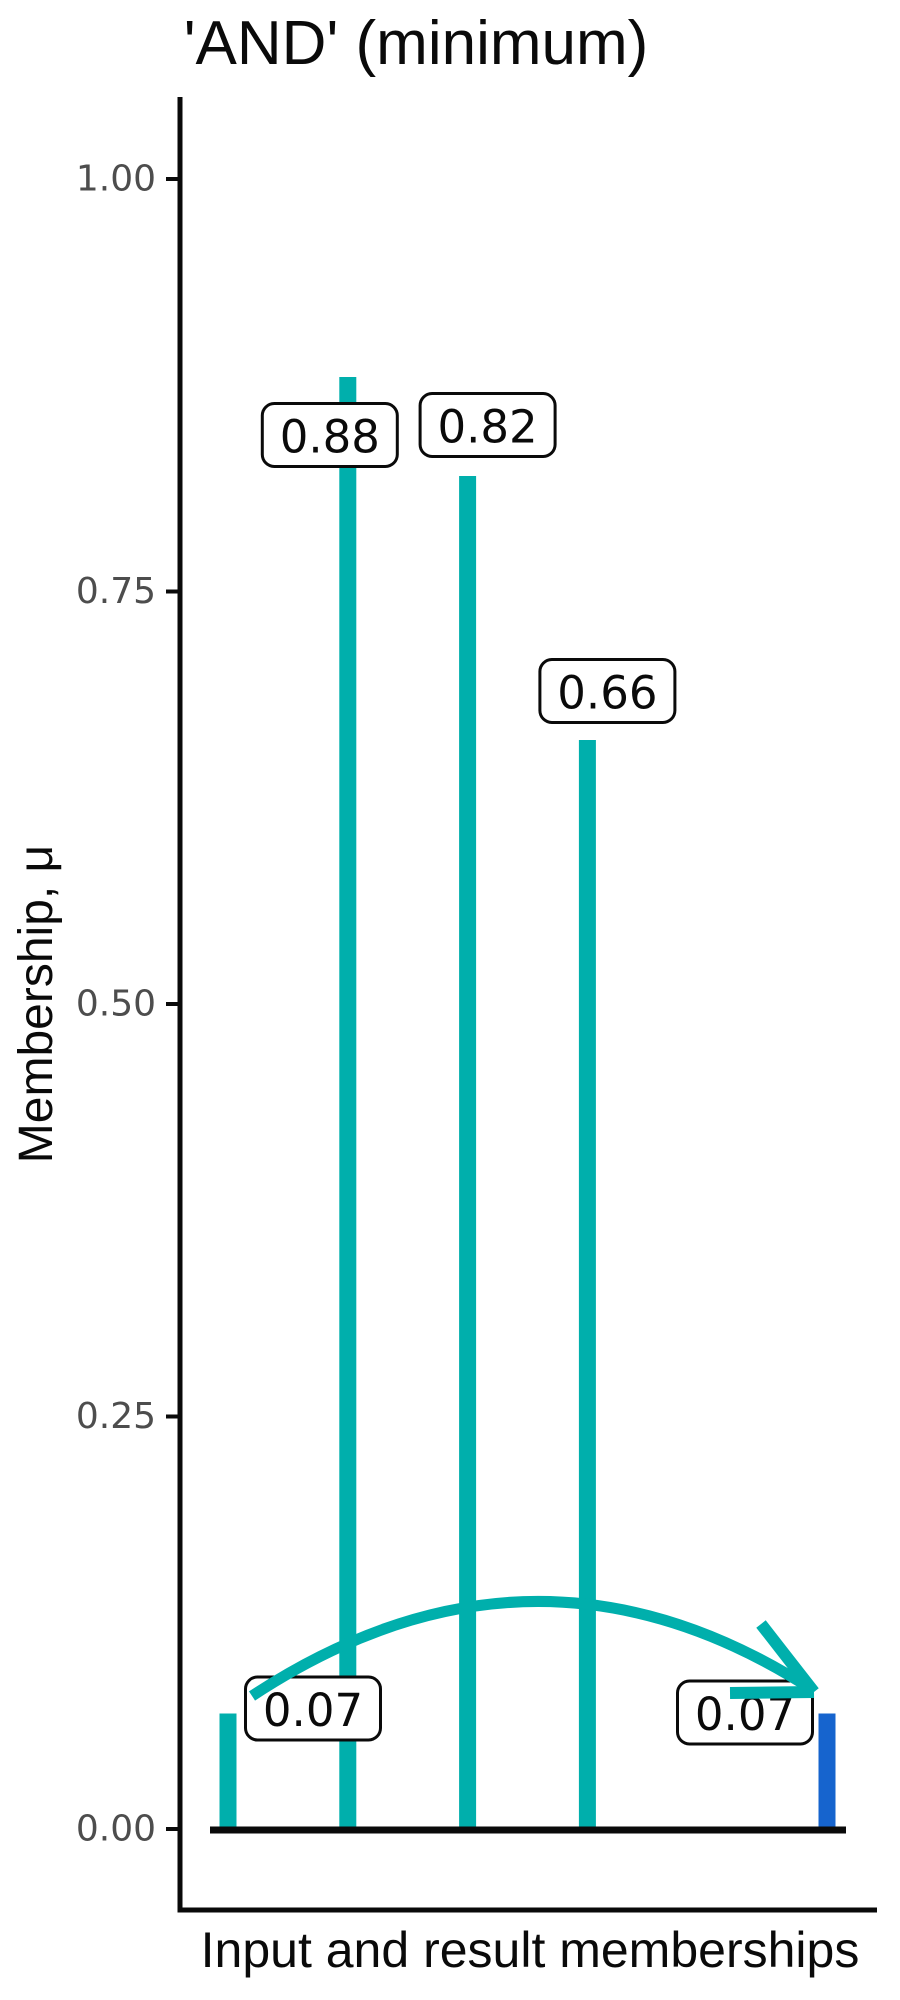 The width and height of the screenshot is (900, 2000). Describe the element at coordinates (116, 1004) in the screenshot. I see `y-tick-label: 0.50` at that location.